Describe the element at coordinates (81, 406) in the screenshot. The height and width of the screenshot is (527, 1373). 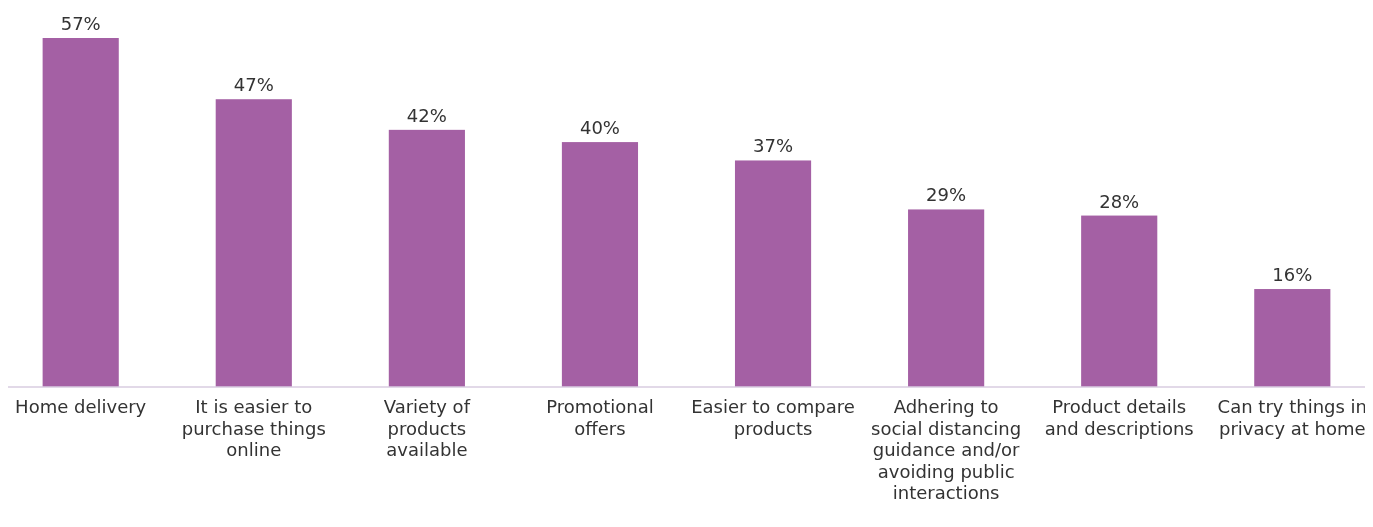
I see `x-tick-label: Home delivery` at that location.